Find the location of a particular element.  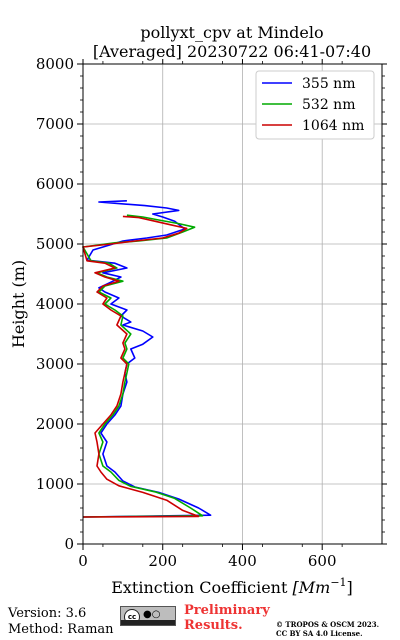

footer-info: Version: 3.6 Method: Raman is located at coordinates (61, 622).